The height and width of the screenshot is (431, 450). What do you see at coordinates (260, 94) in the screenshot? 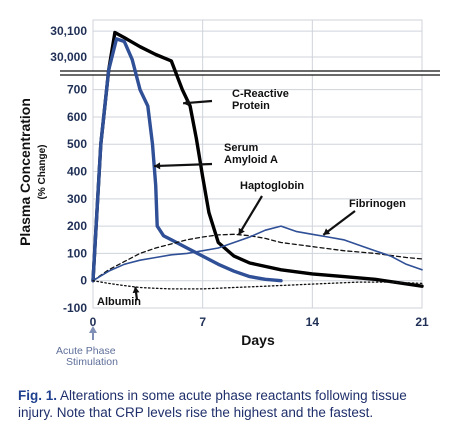
I see `series-label-c-reactive-protein: C-Reactive` at bounding box center [260, 94].